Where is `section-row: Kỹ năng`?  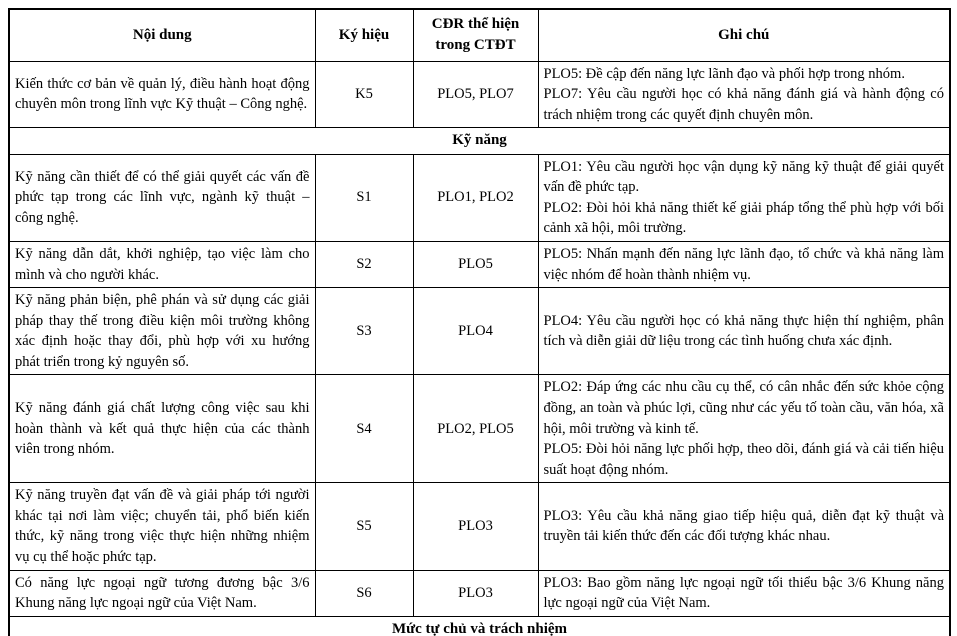 section-row: Kỹ năng is located at coordinates (479, 141).